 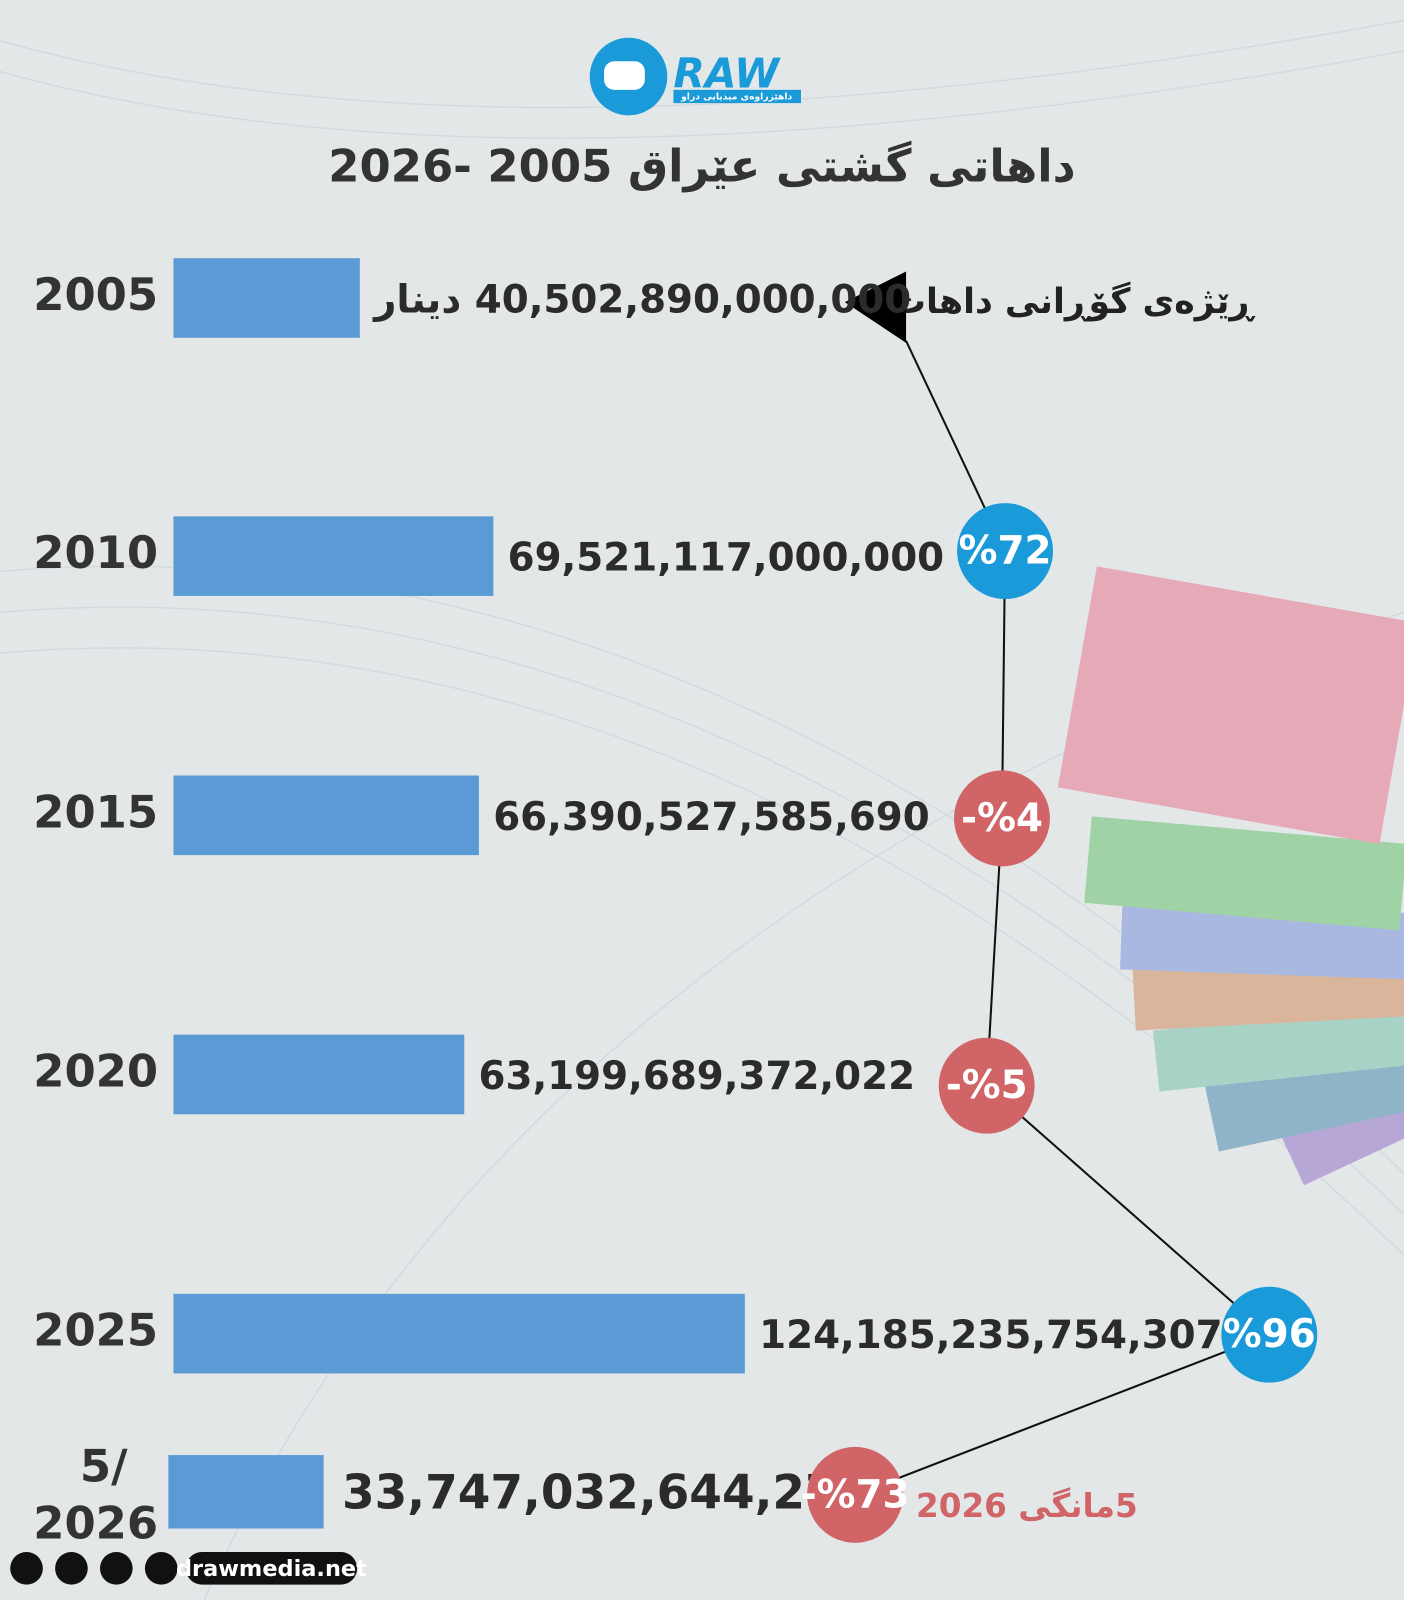 I want to click on social-icons, so click(x=184, y=1568).